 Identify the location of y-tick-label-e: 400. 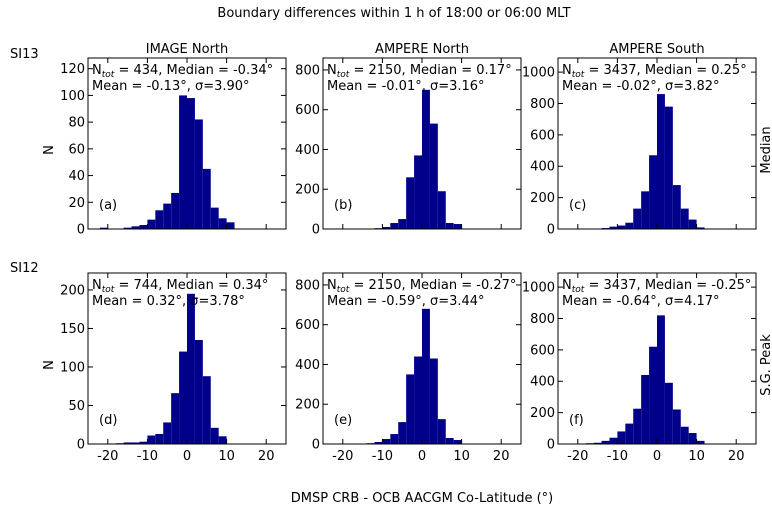
(307, 365).